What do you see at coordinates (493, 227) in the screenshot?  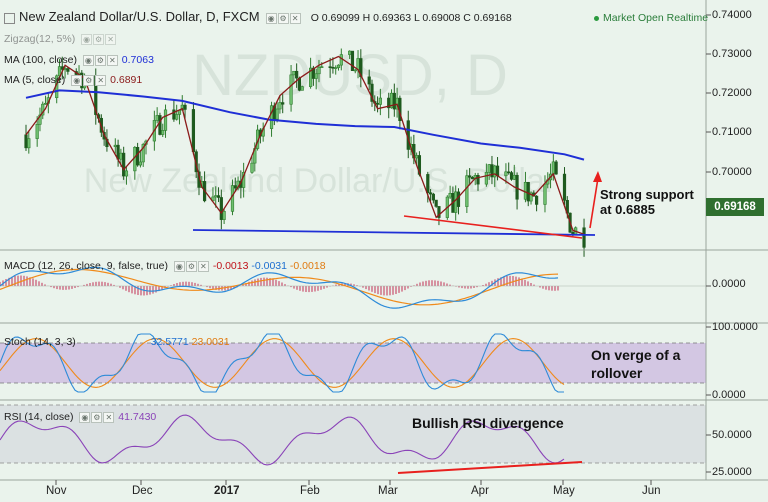 I see `price-trendline` at bounding box center [493, 227].